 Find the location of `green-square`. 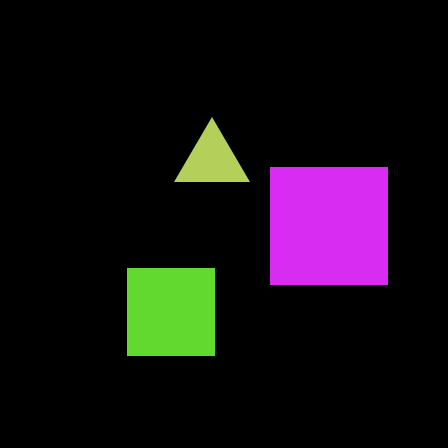

green-square is located at coordinates (171, 312).